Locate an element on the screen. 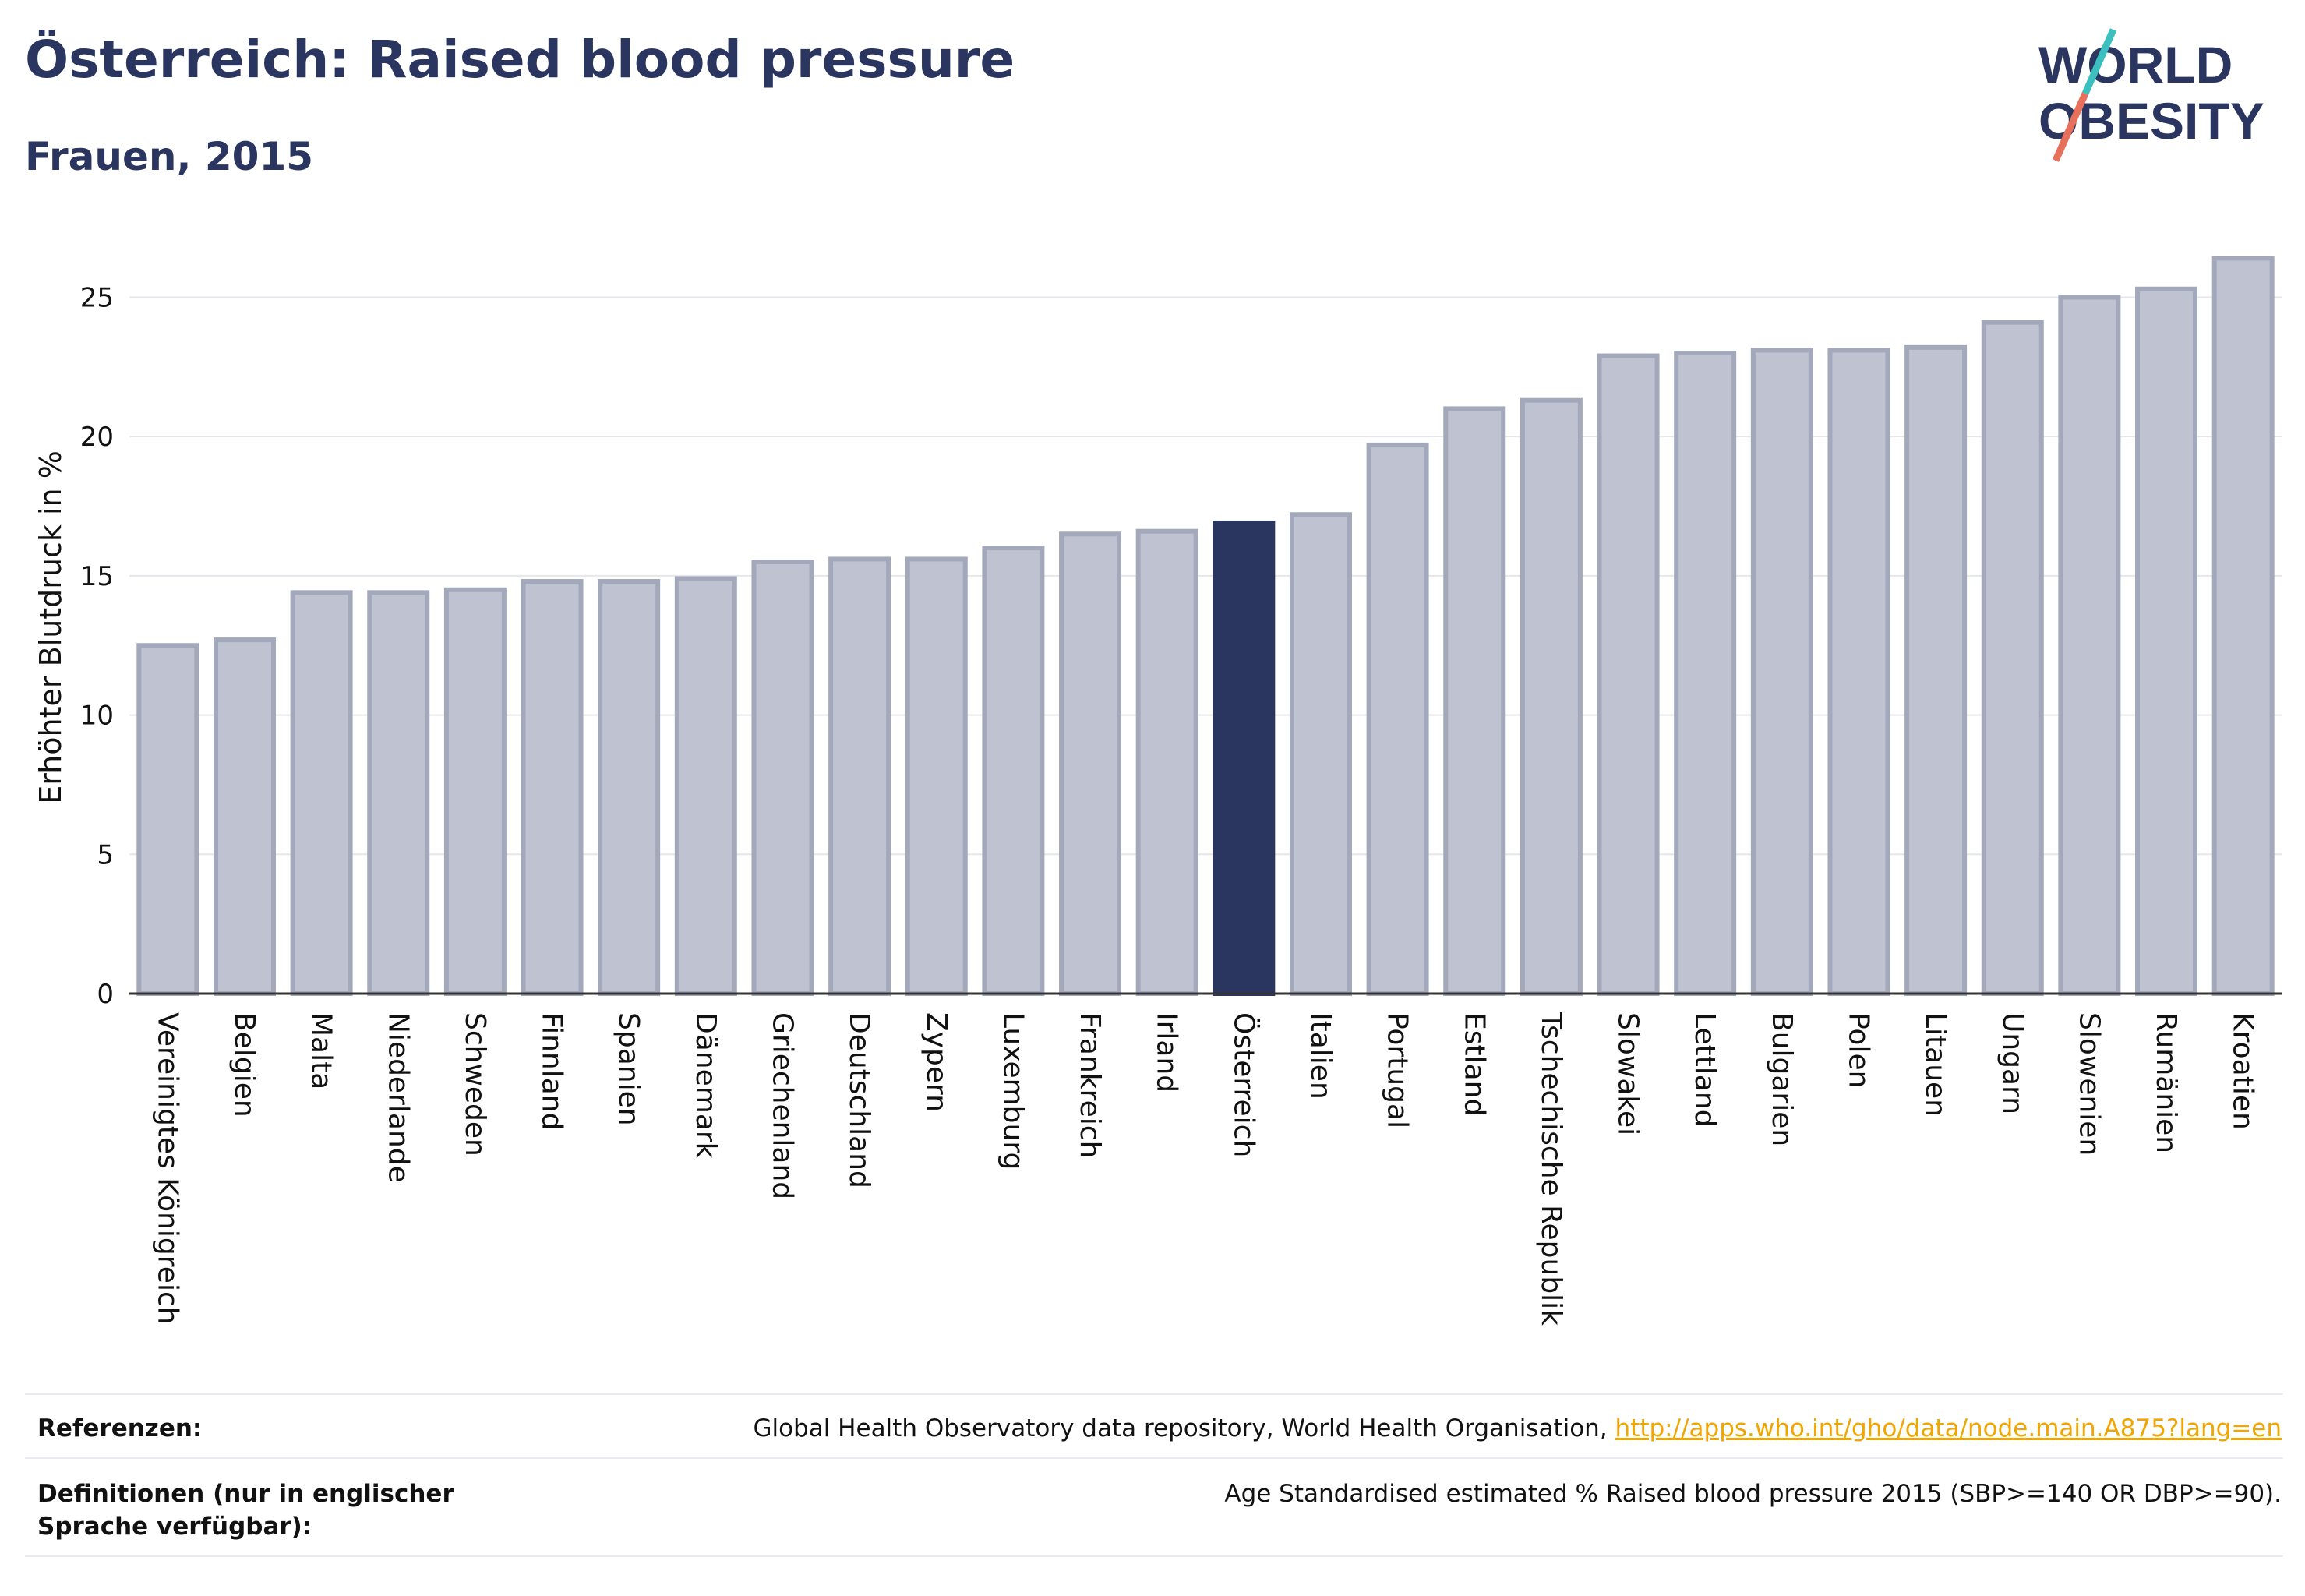 This screenshot has width=2305, height=1596. x-tick-label: Litauen is located at coordinates (1935, 1064).